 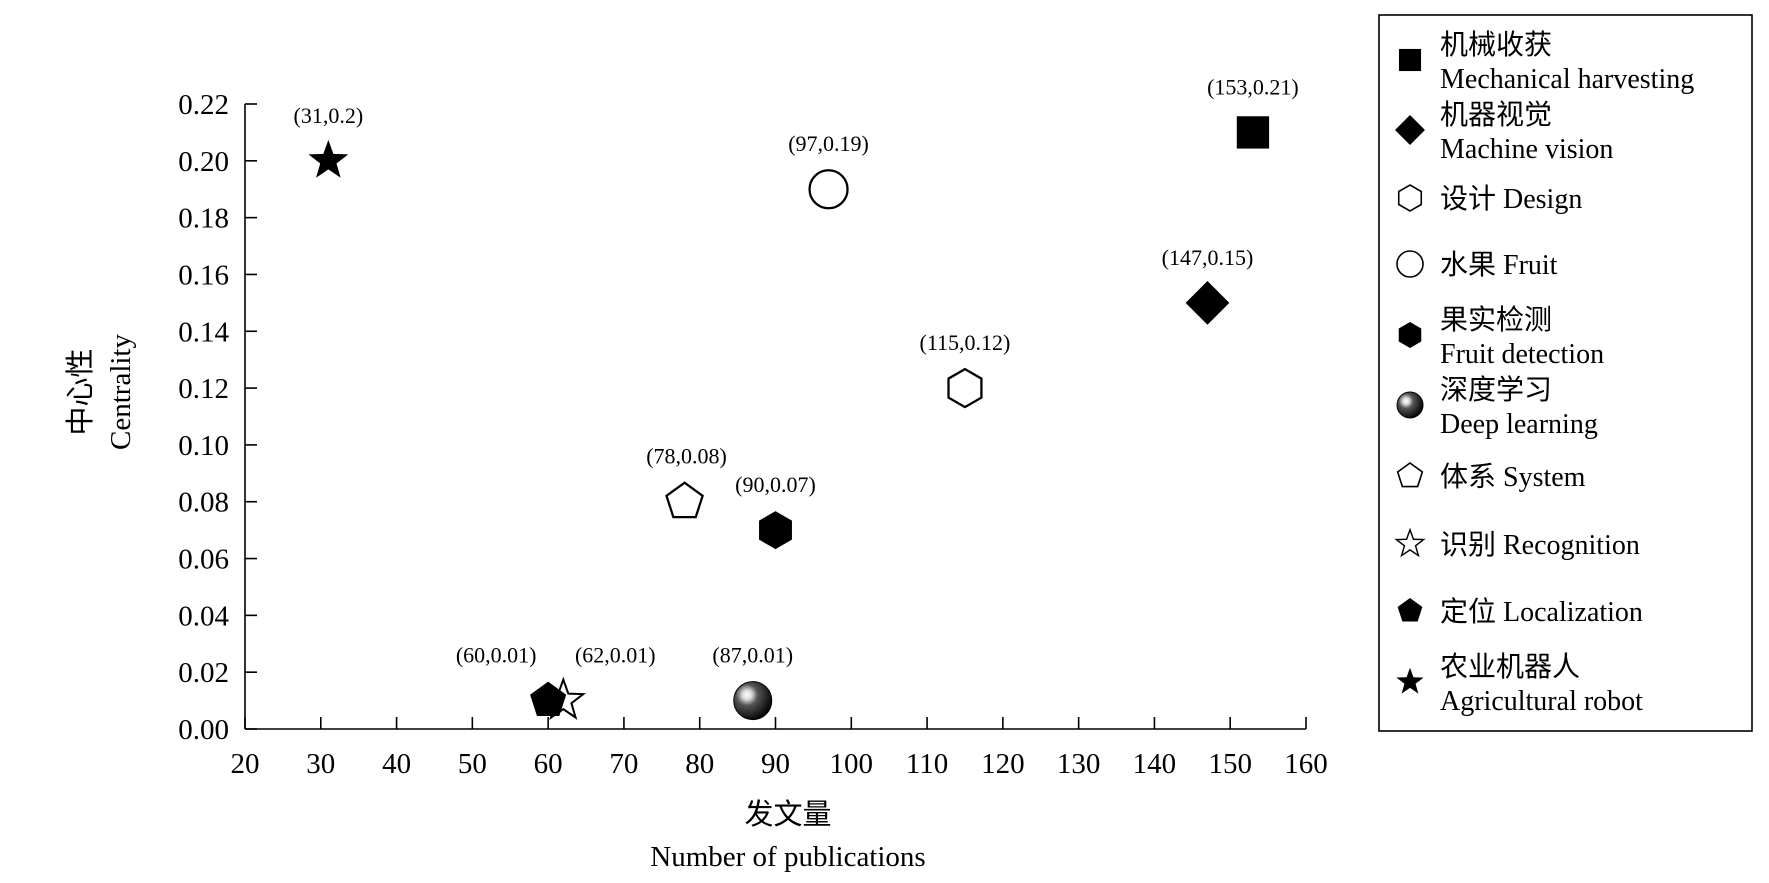 What do you see at coordinates (203, 730) in the screenshot?
I see `y-tick-label: 0.00` at bounding box center [203, 730].